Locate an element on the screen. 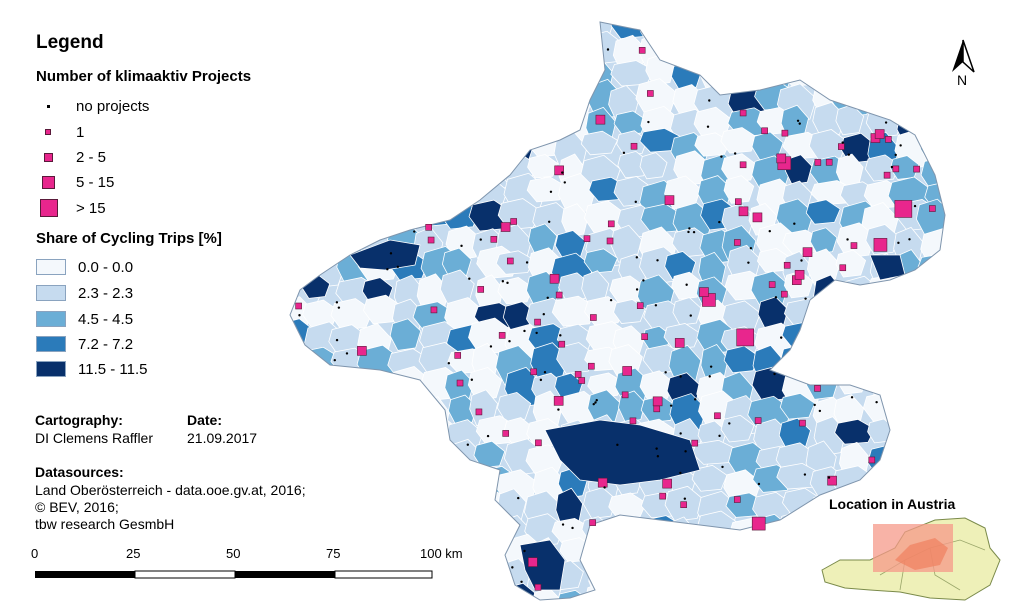 This screenshot has width=1025, height=610. datasource-line: tbw research GesmbH is located at coordinates (105, 524).